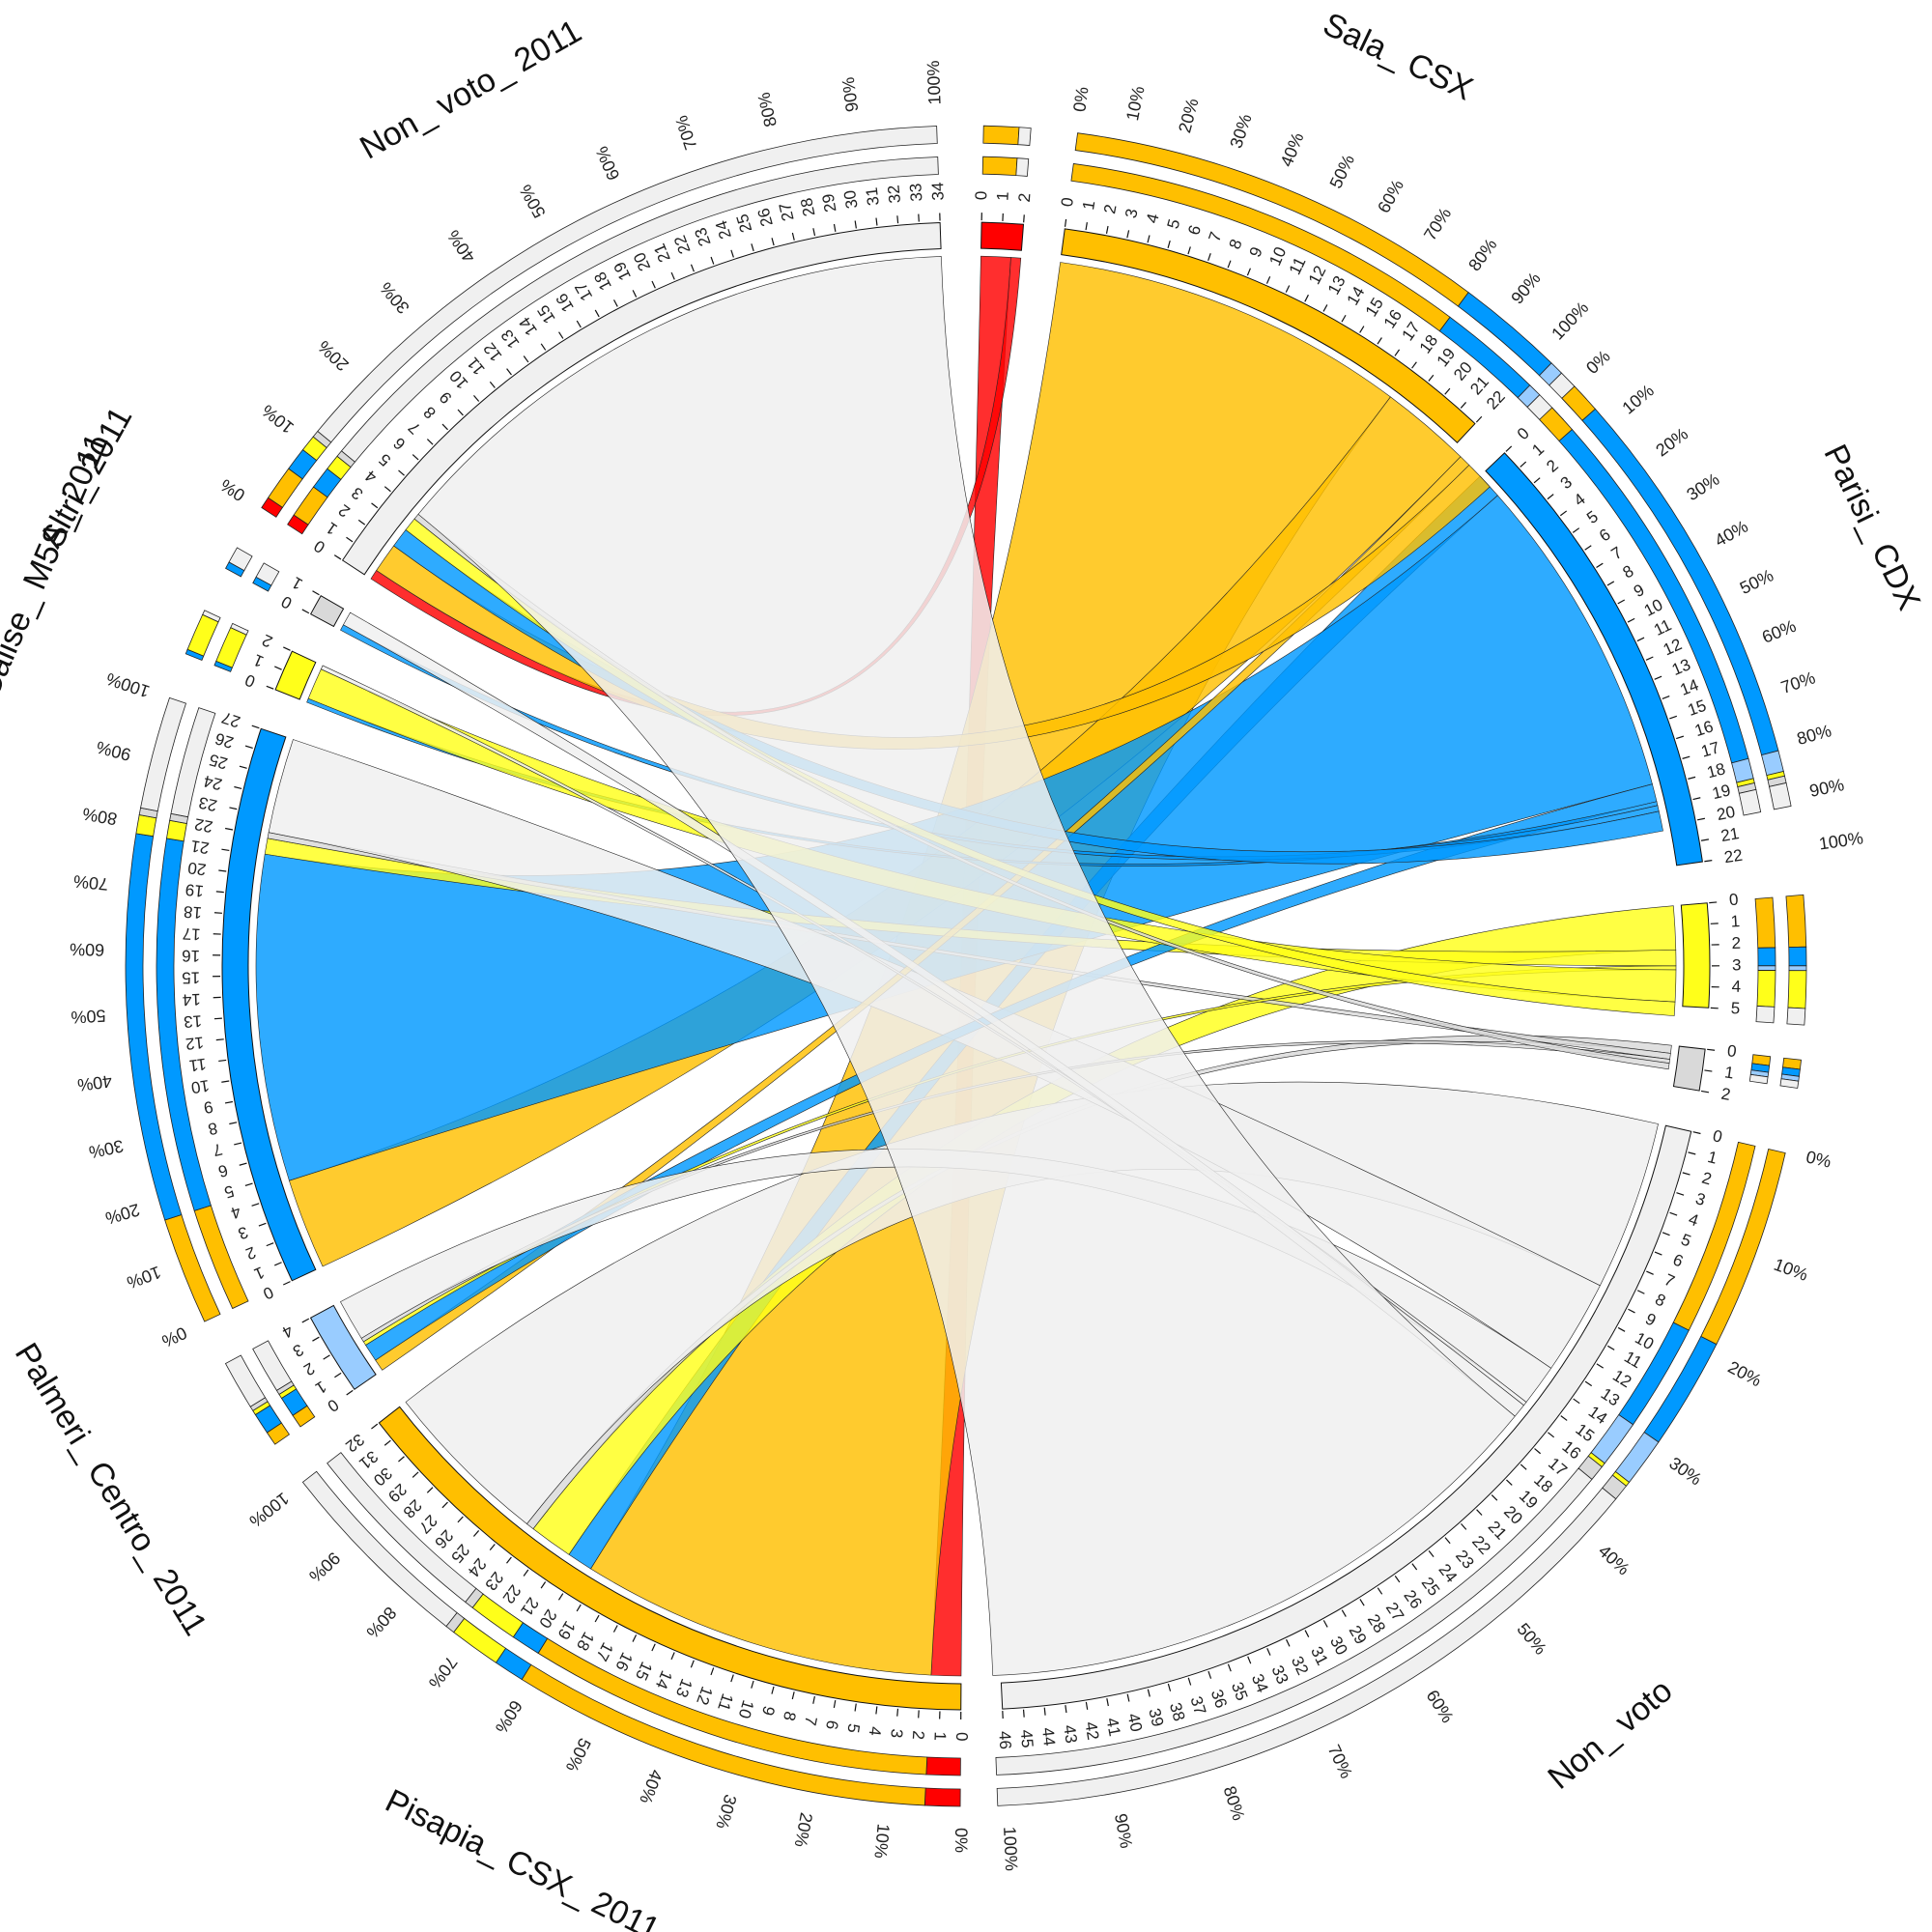 The height and width of the screenshot is (1932, 1932). I want to click on composition-bar-Pisapia_CSX_2011, so click(379, 1549).